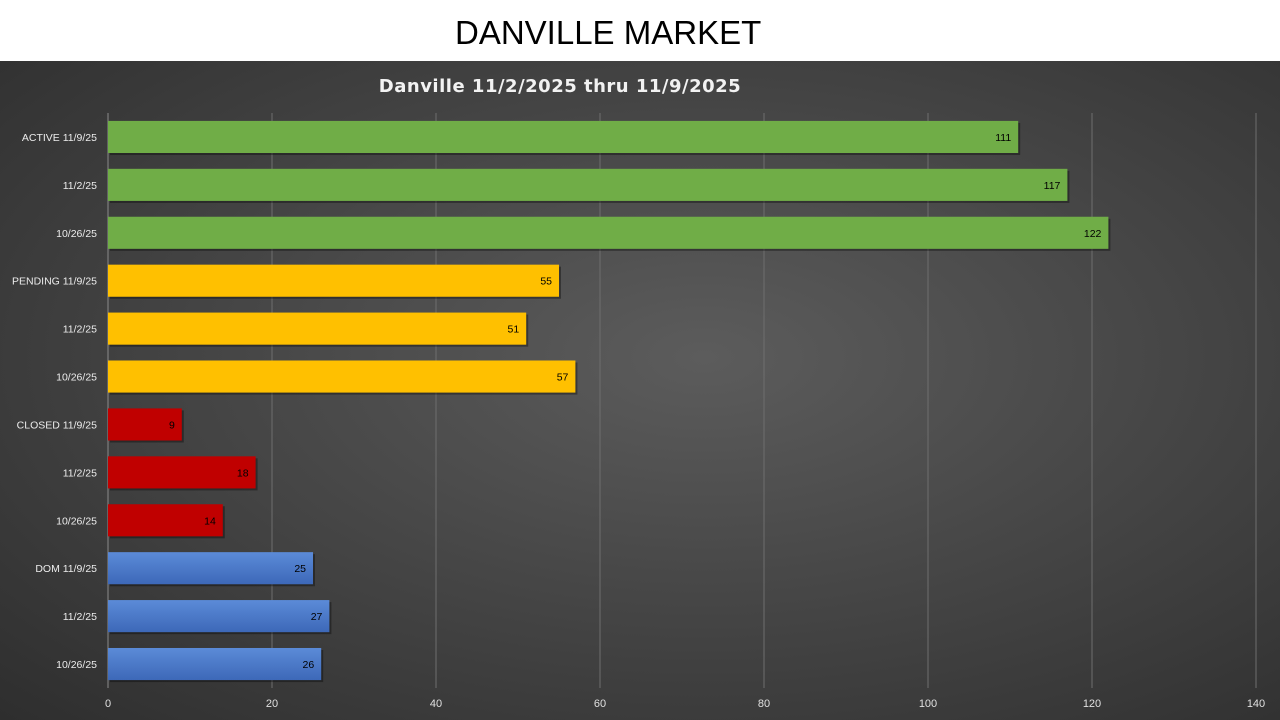 Image resolution: width=1280 pixels, height=720 pixels. What do you see at coordinates (1003, 138) in the screenshot?
I see `data-label: 111` at bounding box center [1003, 138].